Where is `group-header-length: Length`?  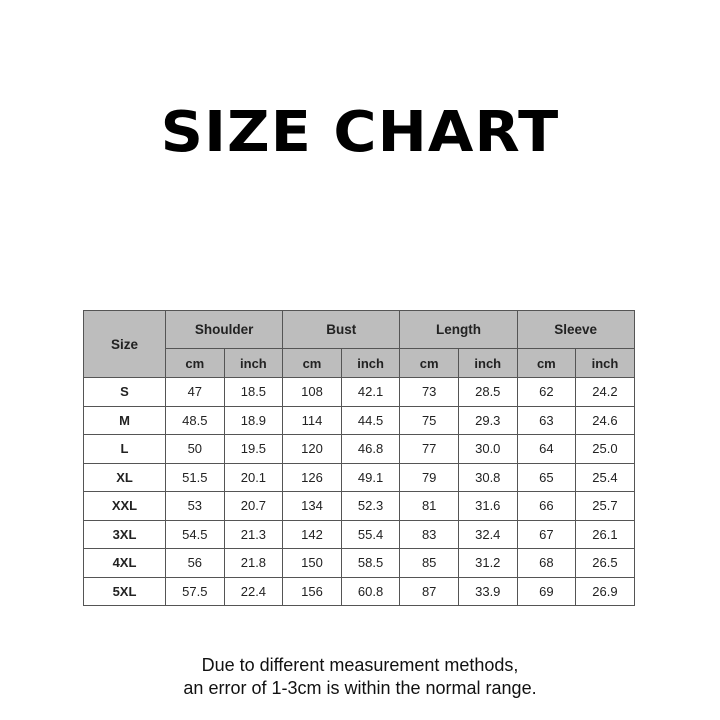 group-header-length: Length is located at coordinates (458, 329).